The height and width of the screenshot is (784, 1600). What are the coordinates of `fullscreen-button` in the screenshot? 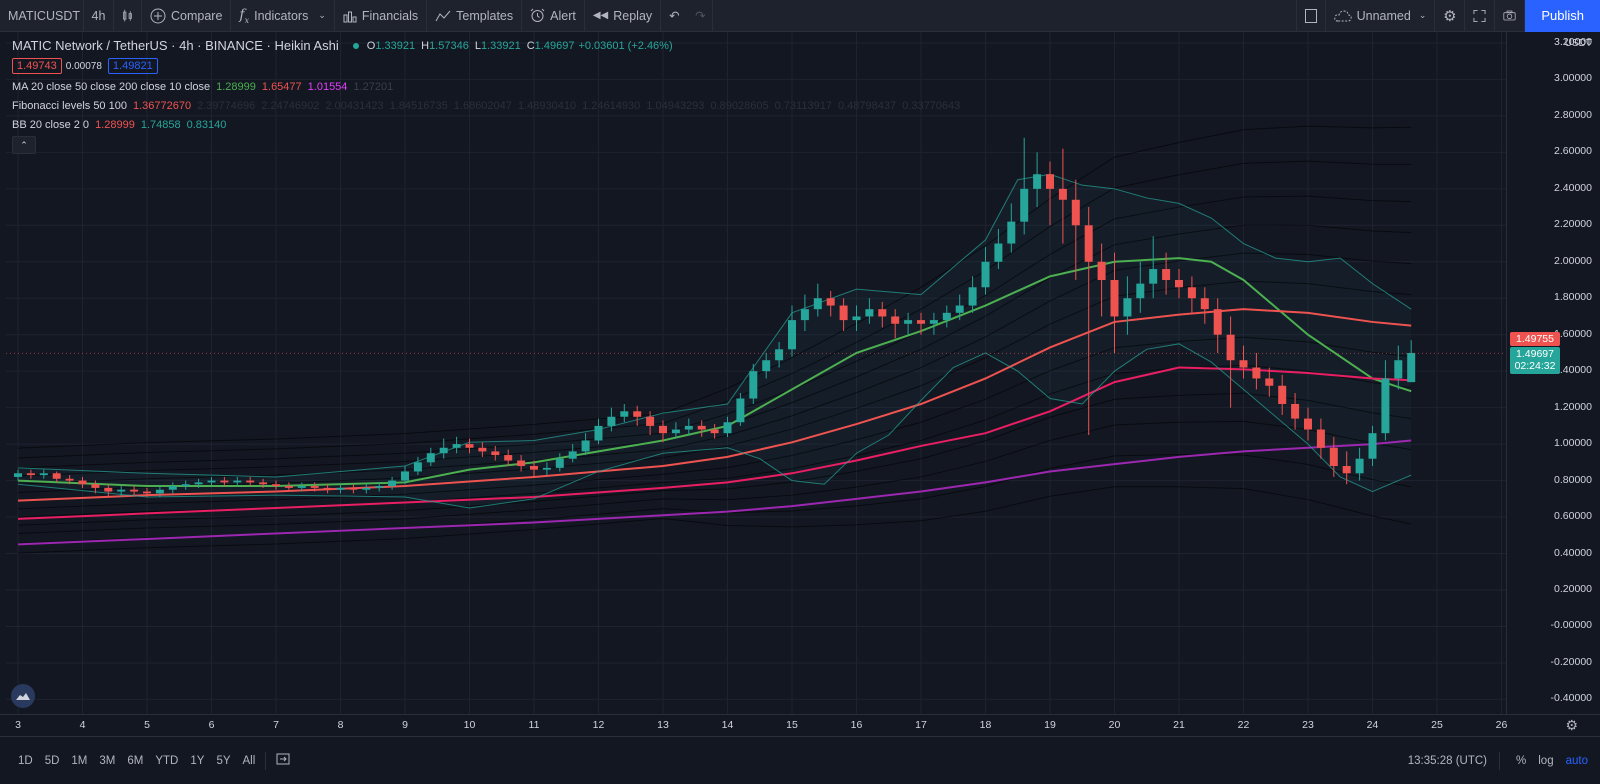 It's located at (1480, 16).